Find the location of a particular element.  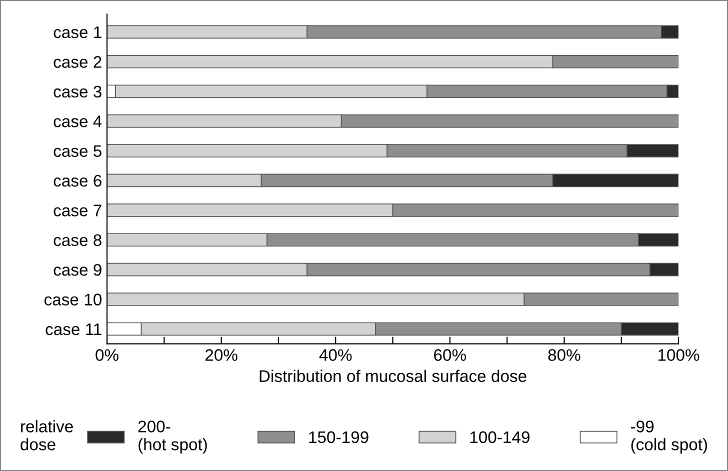

y-tick-label: case 7 is located at coordinates (78, 210).